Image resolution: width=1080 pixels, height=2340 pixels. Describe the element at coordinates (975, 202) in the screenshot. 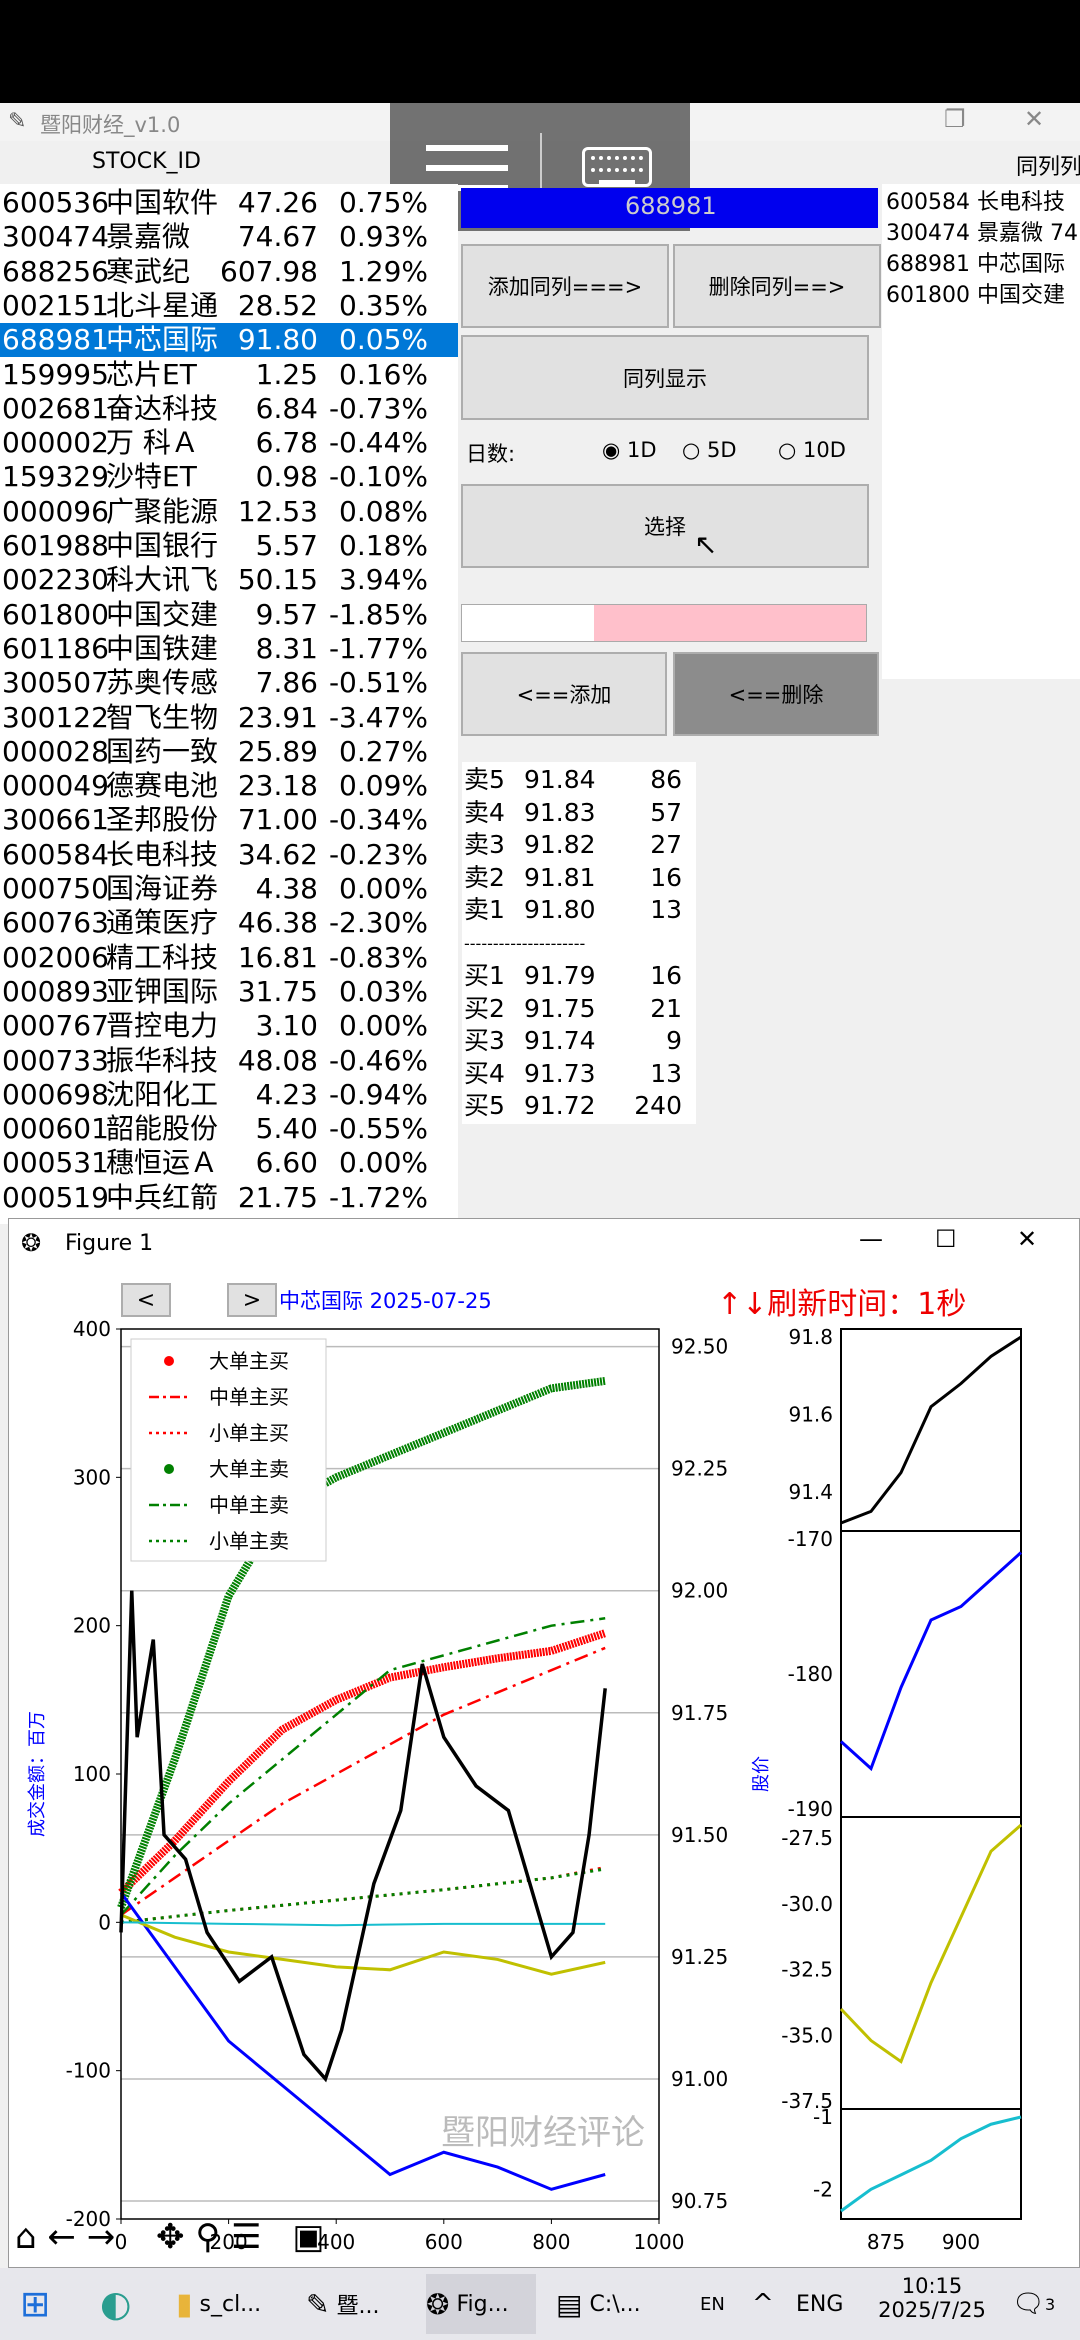

I see `peer-item: 600584 长电科技` at that location.